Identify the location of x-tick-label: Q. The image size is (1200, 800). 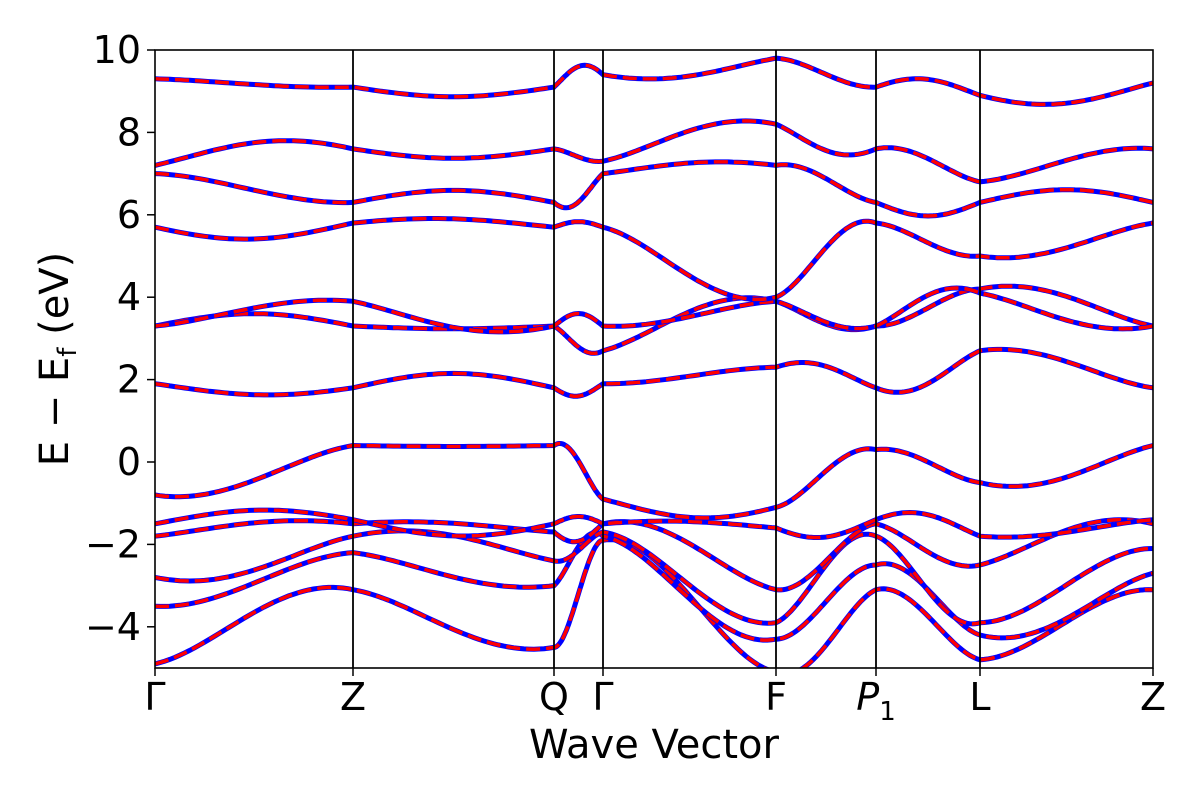
(554, 697).